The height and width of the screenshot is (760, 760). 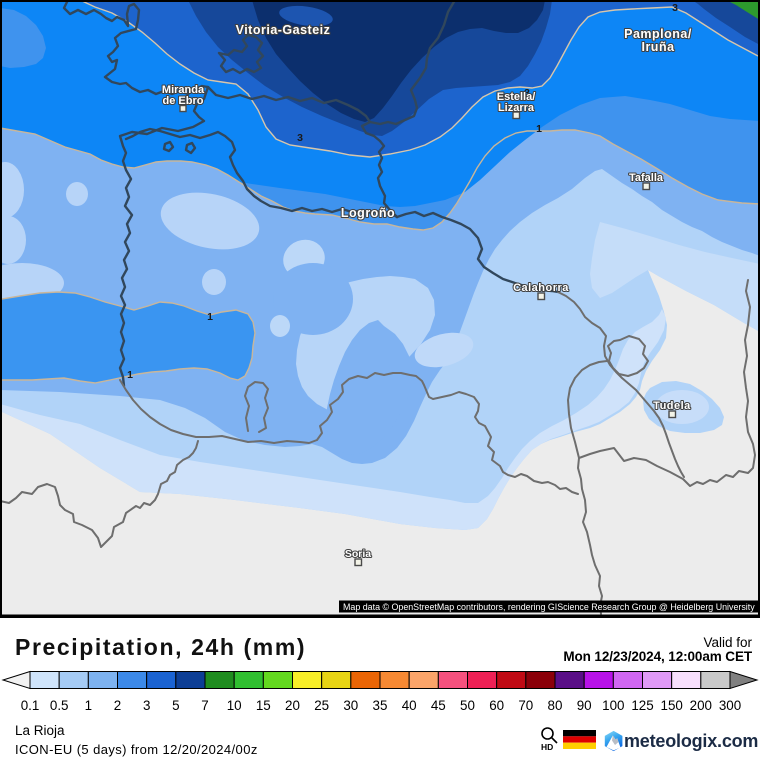 What do you see at coordinates (175, 704) in the screenshot?
I see `svg-text: 5` at bounding box center [175, 704].